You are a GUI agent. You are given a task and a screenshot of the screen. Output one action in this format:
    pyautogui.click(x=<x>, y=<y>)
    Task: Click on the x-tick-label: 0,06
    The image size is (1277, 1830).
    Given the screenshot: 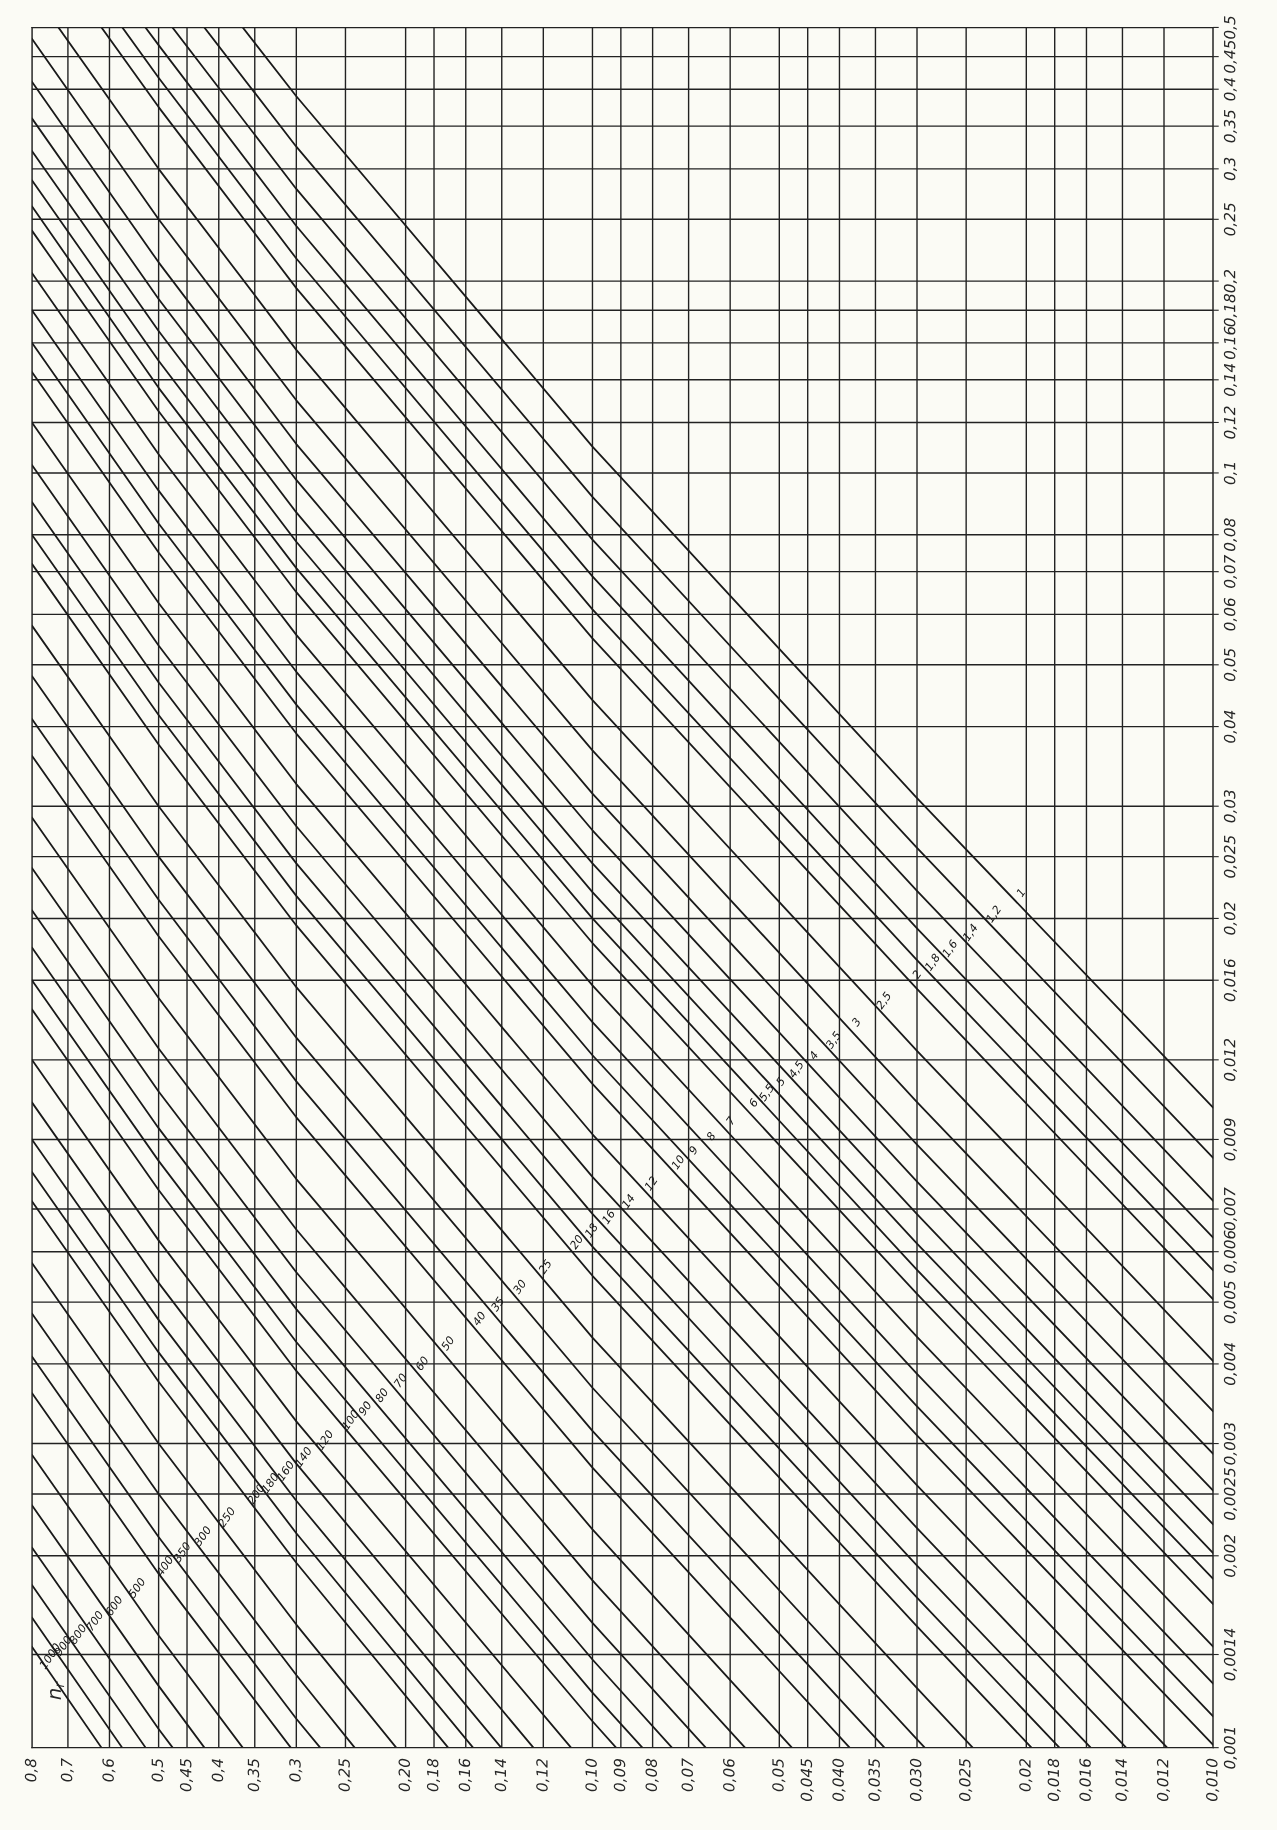 What is the action you would take?
    pyautogui.click(x=730, y=1775)
    